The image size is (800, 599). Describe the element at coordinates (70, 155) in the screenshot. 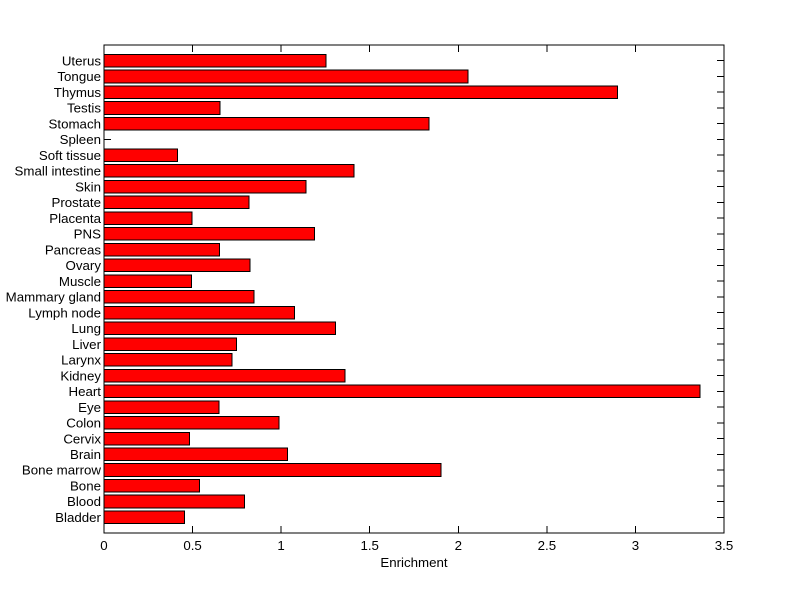

I see `svg-text: Soft tissue` at that location.